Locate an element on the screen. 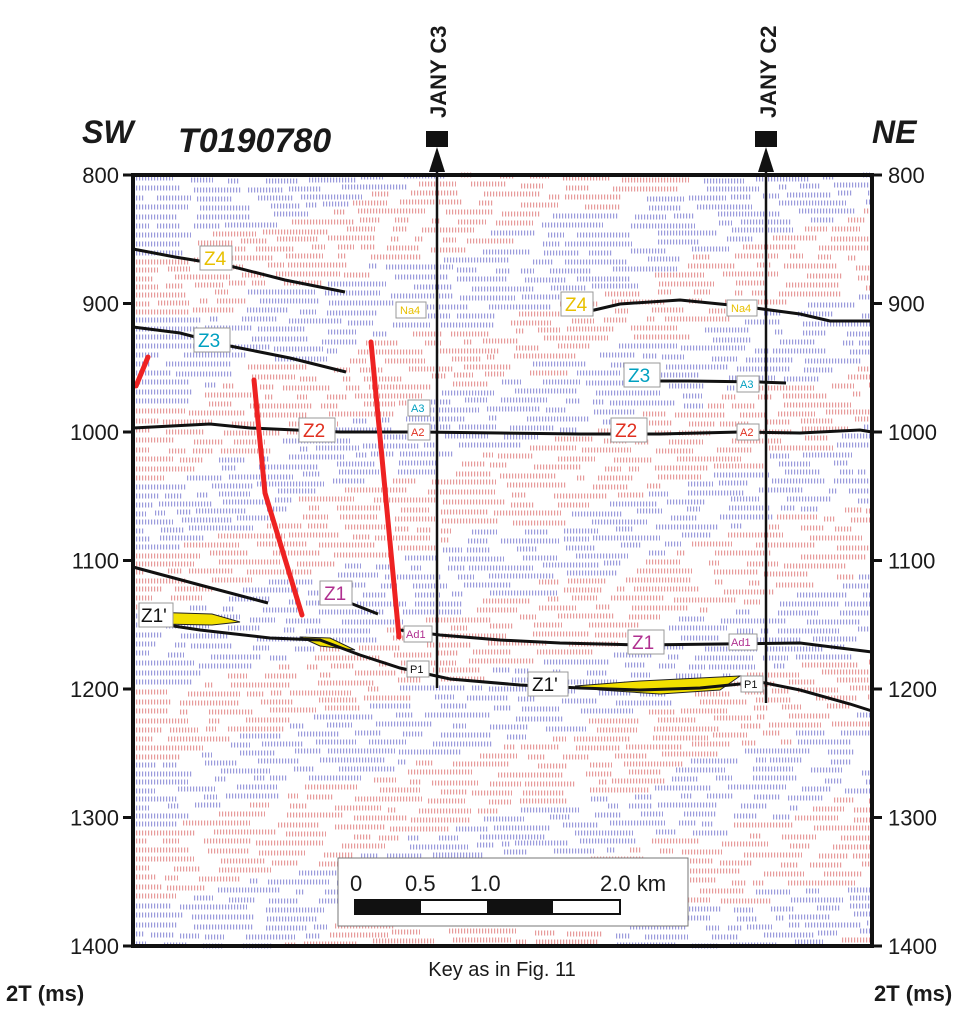 The height and width of the screenshot is (1012, 977). scale-label-0-5: 0.5 is located at coordinates (420, 883).